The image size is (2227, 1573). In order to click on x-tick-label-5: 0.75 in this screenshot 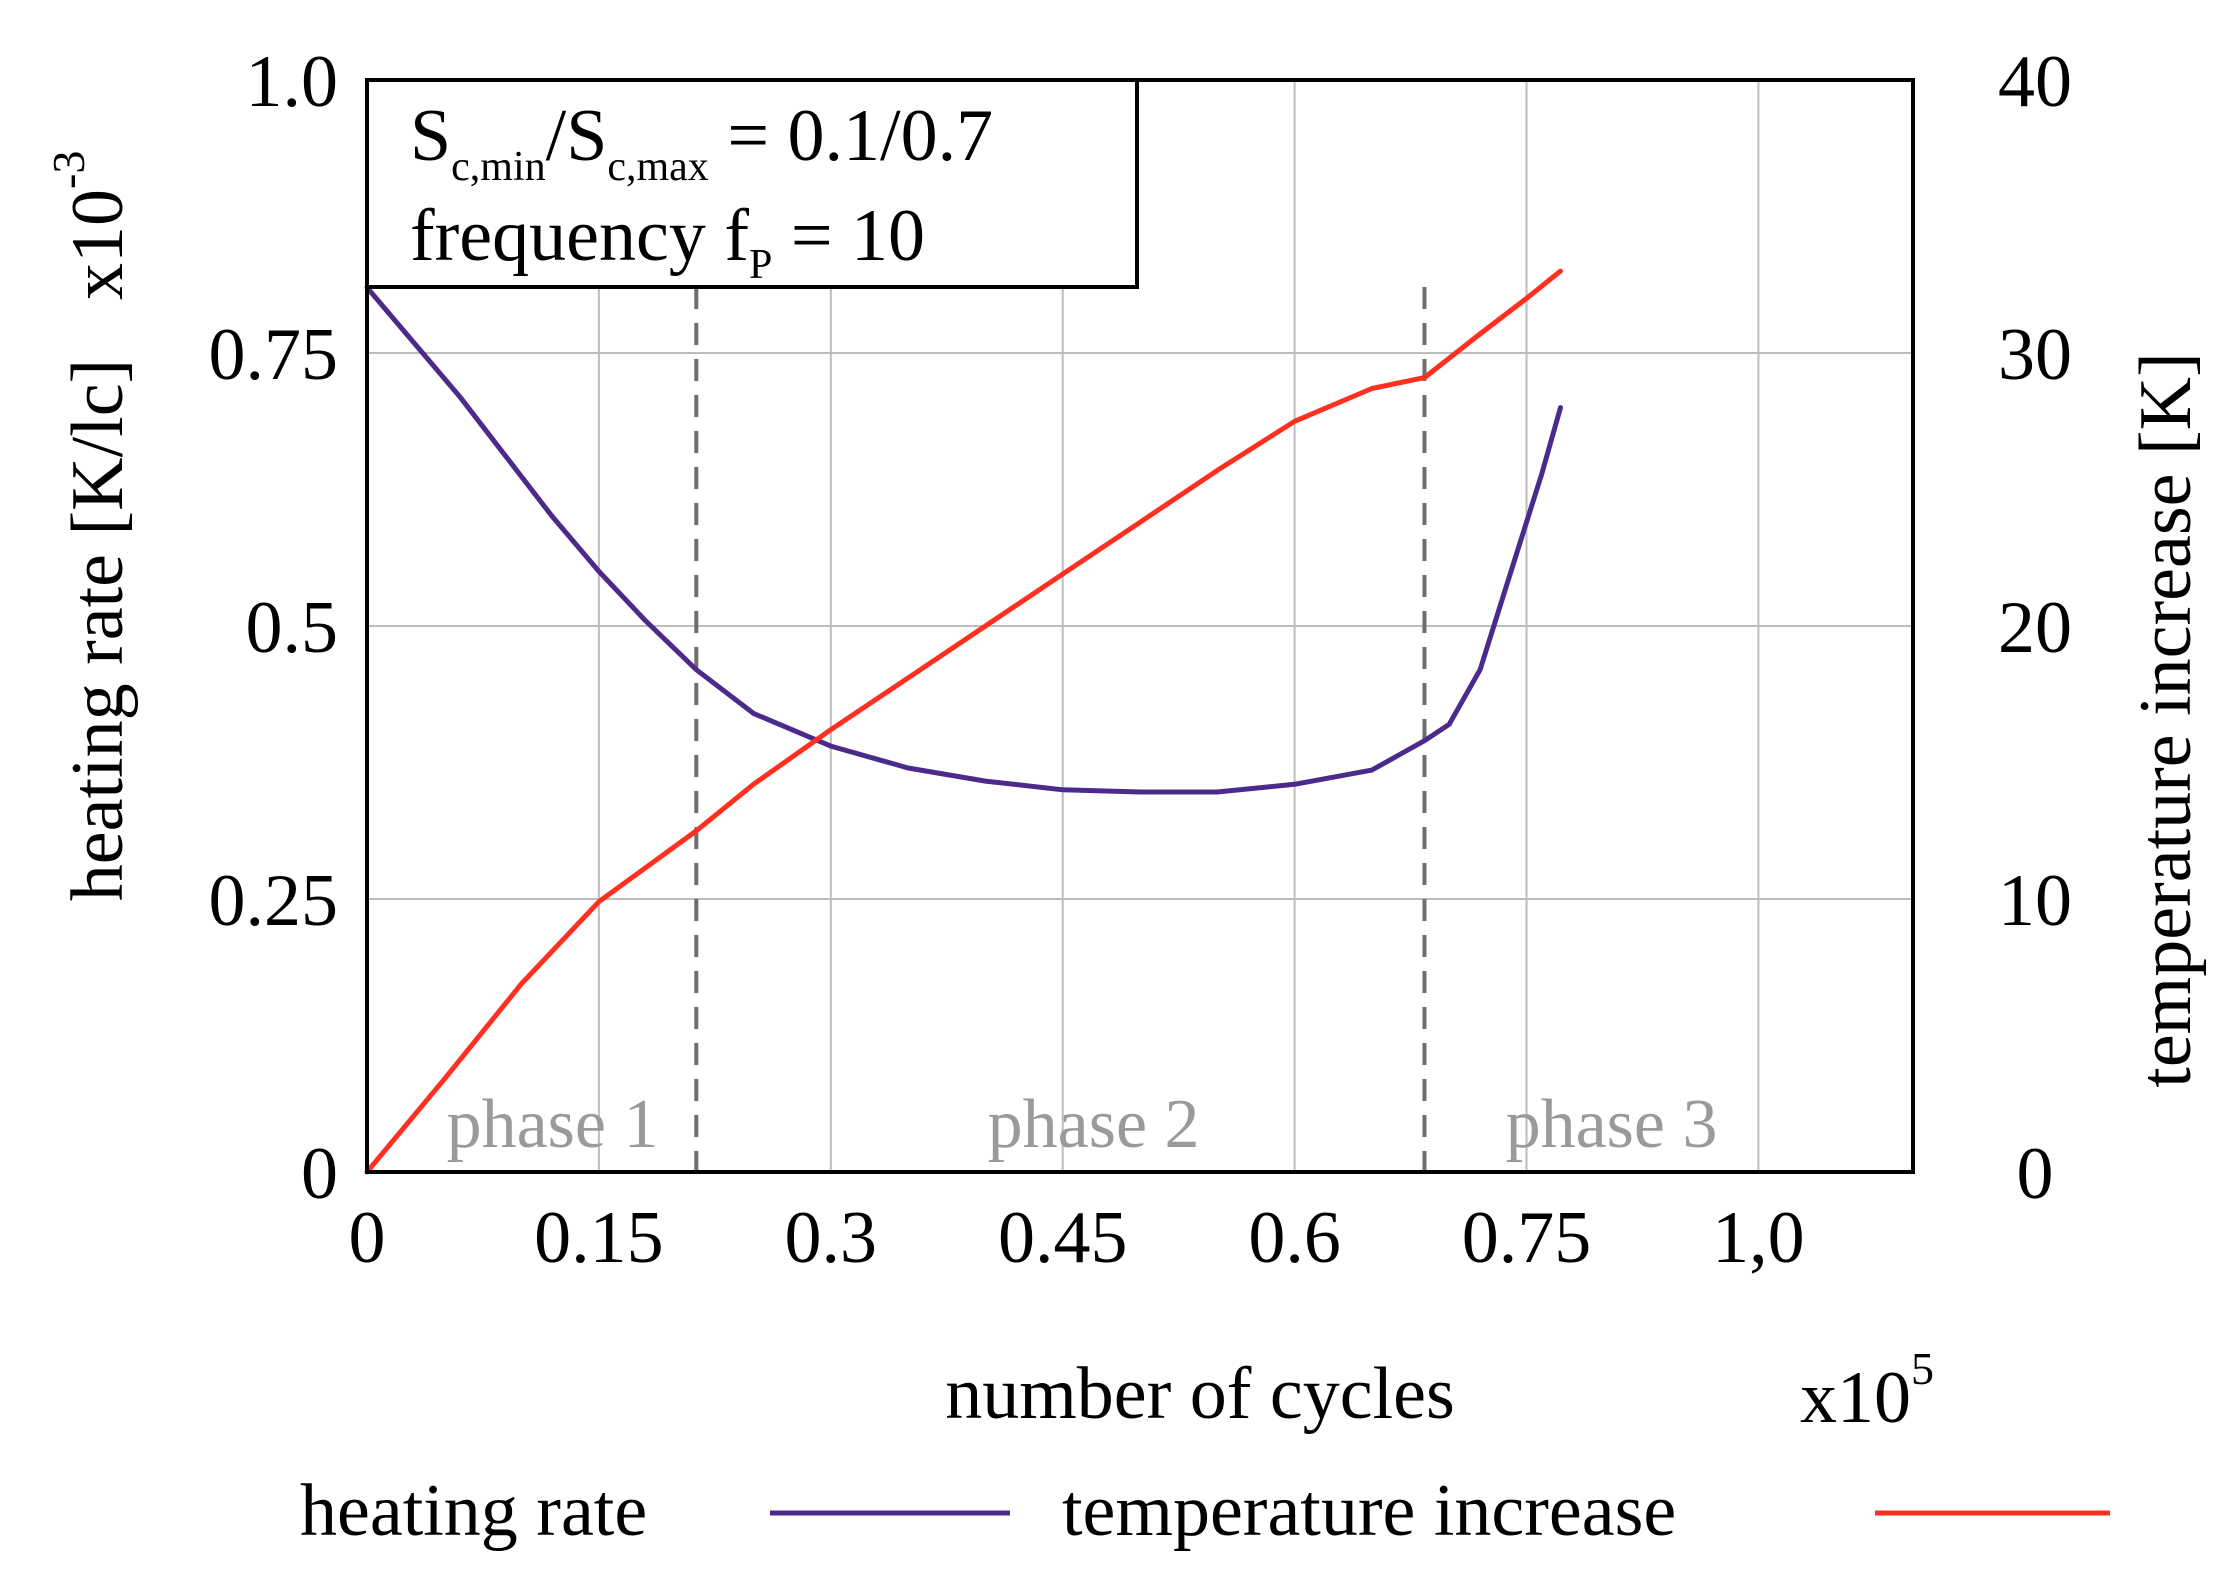, I will do `click(1527, 1238)`.